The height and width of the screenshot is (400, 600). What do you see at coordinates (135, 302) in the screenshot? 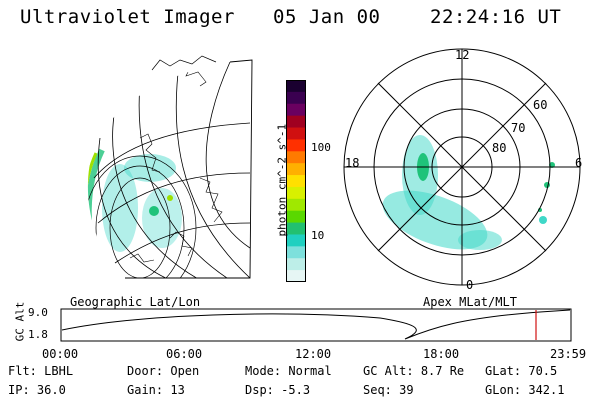
I see `left-panel-caption: Geographic Lat/Lon` at bounding box center [135, 302].